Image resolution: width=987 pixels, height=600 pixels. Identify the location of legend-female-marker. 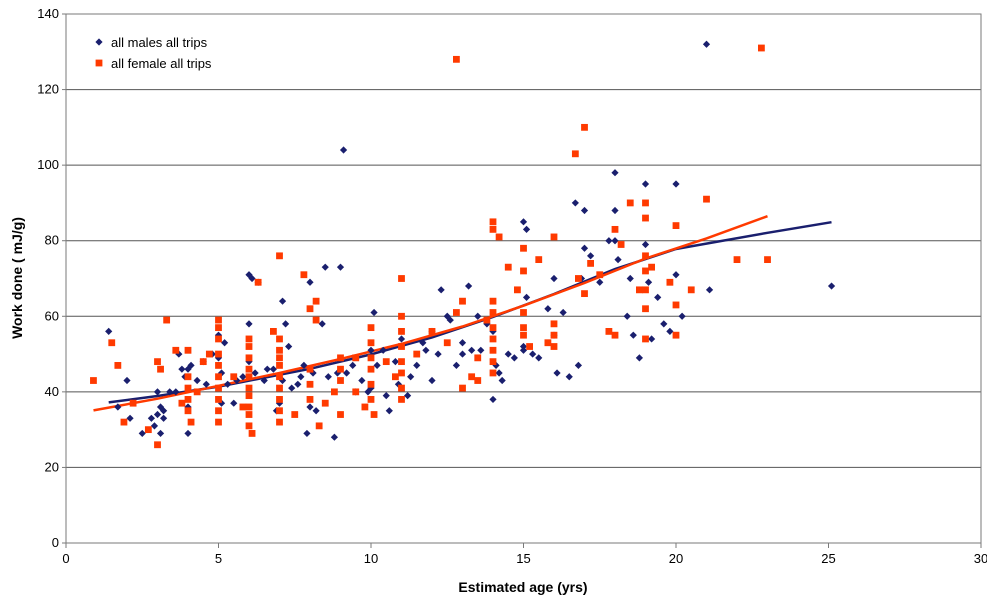
(99, 63).